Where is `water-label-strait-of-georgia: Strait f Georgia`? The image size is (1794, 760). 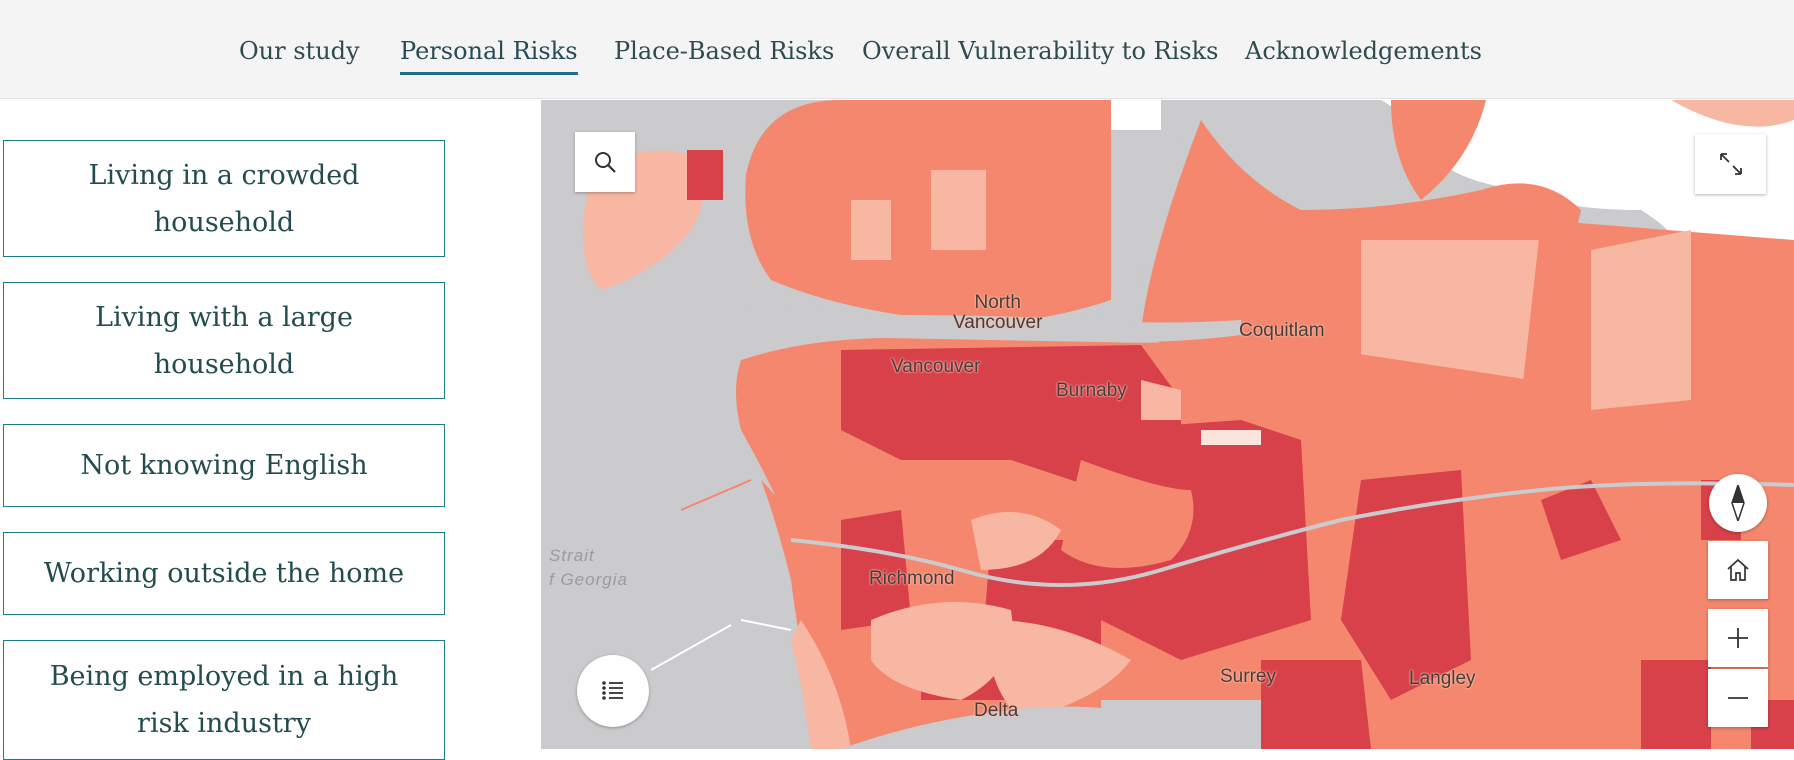
water-label-strait-of-georgia: Strait f Georgia is located at coordinates (588, 567).